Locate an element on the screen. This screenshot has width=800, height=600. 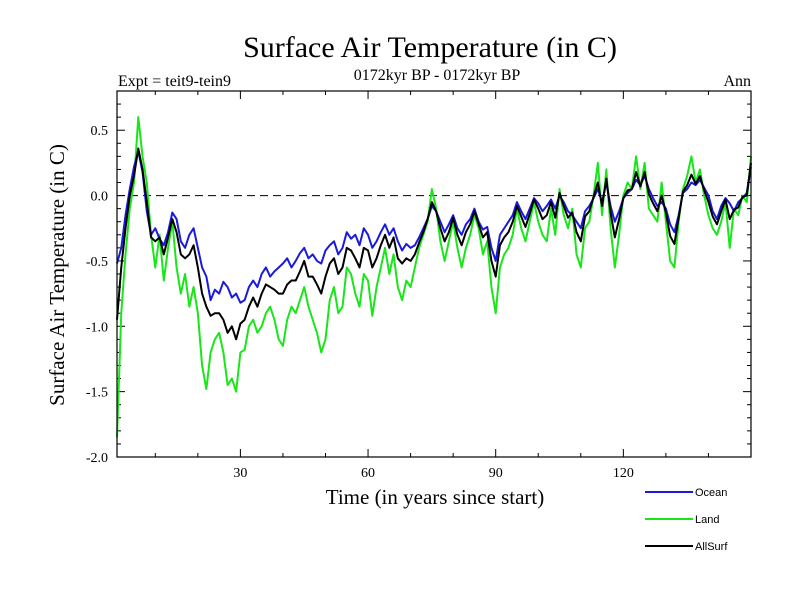
x-tick-label: 120 is located at coordinates (623, 473).